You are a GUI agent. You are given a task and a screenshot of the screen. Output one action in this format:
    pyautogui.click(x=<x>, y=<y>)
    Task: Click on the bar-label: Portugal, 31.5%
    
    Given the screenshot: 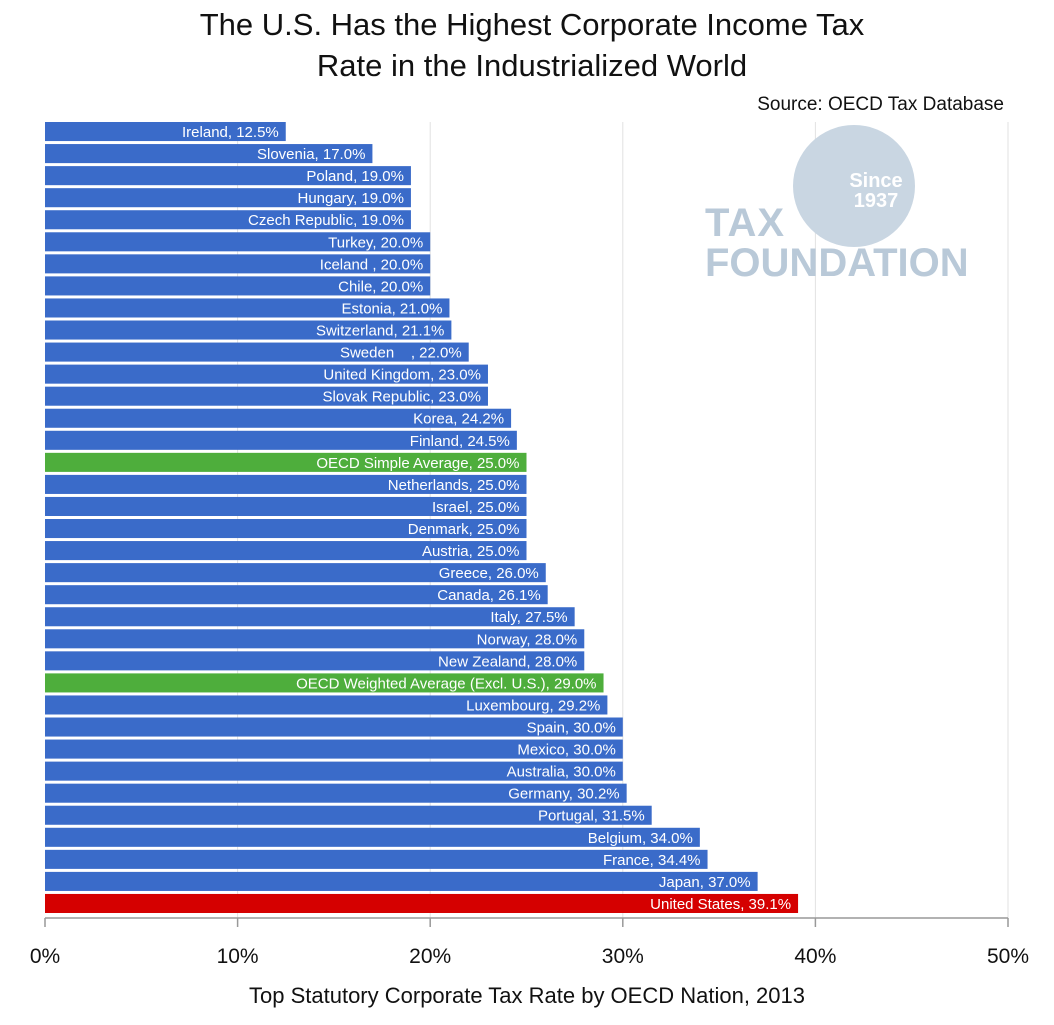 What is the action you would take?
    pyautogui.click(x=591, y=816)
    